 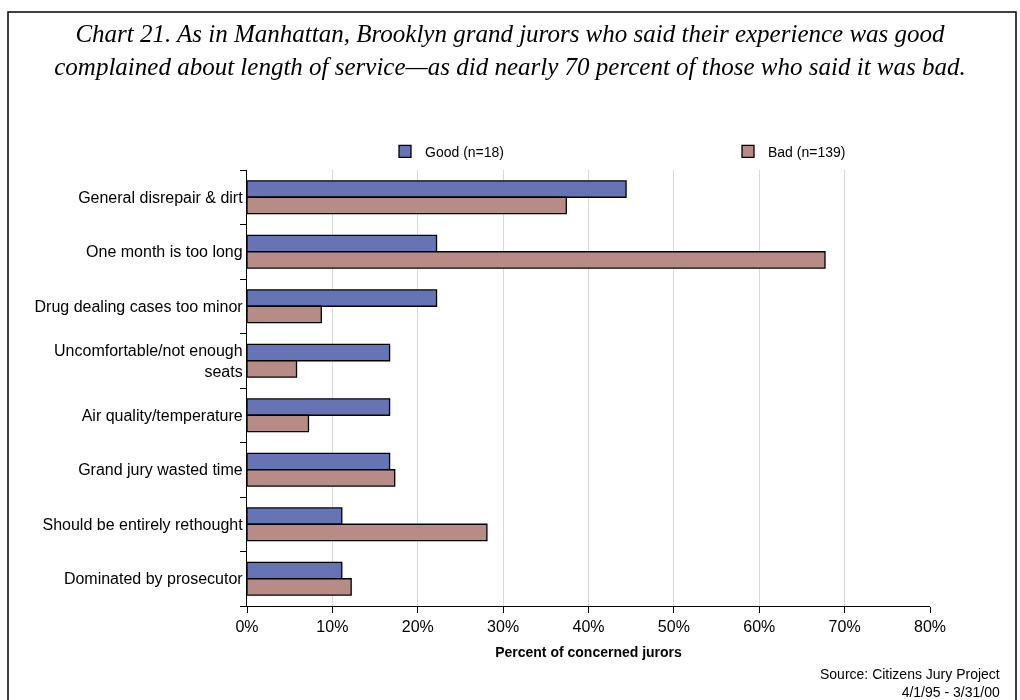 What do you see at coordinates (247, 627) in the screenshot?
I see `x-tick-label: 0%` at bounding box center [247, 627].